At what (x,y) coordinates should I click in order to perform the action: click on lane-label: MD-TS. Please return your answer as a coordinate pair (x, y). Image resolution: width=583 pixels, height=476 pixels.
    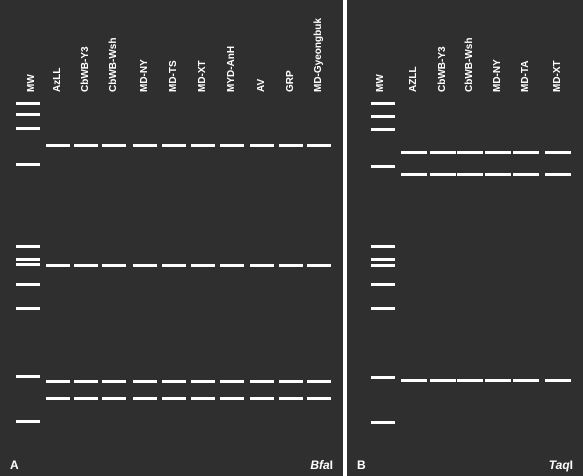
    Looking at the image, I should click on (173, 76).